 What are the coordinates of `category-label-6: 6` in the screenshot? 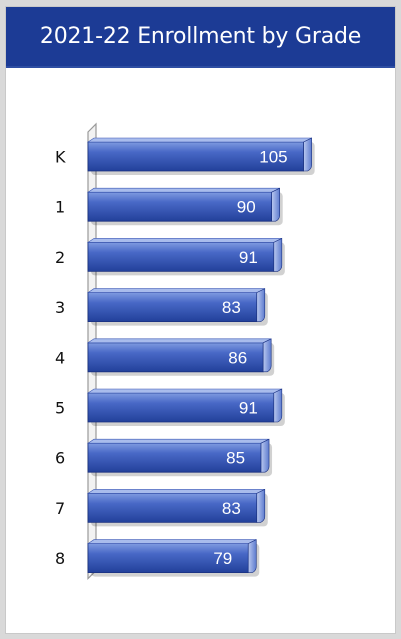 It's located at (60, 458).